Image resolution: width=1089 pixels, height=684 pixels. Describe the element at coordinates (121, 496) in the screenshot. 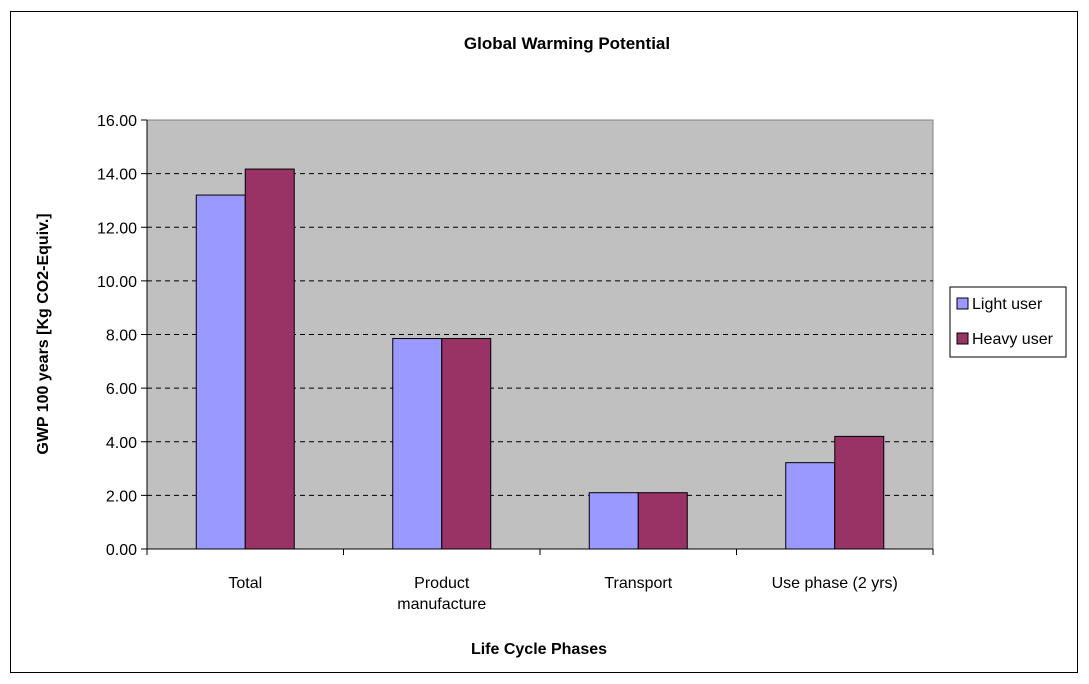

I see `y-tick-label: 2.00` at that location.